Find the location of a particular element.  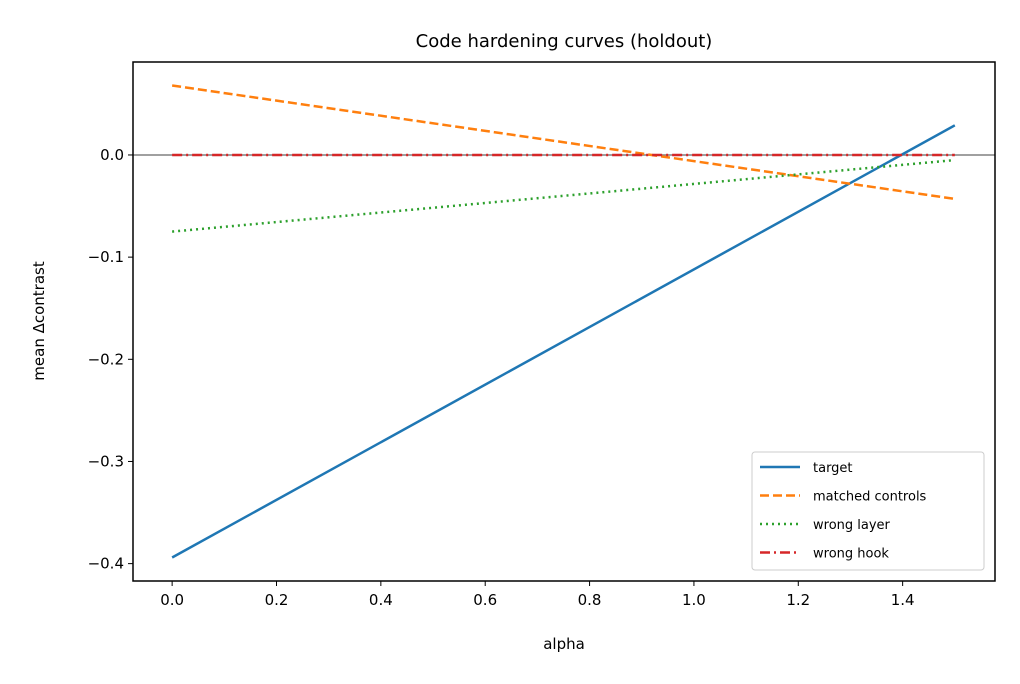

legend-label: wrong layer is located at coordinates (852, 525).